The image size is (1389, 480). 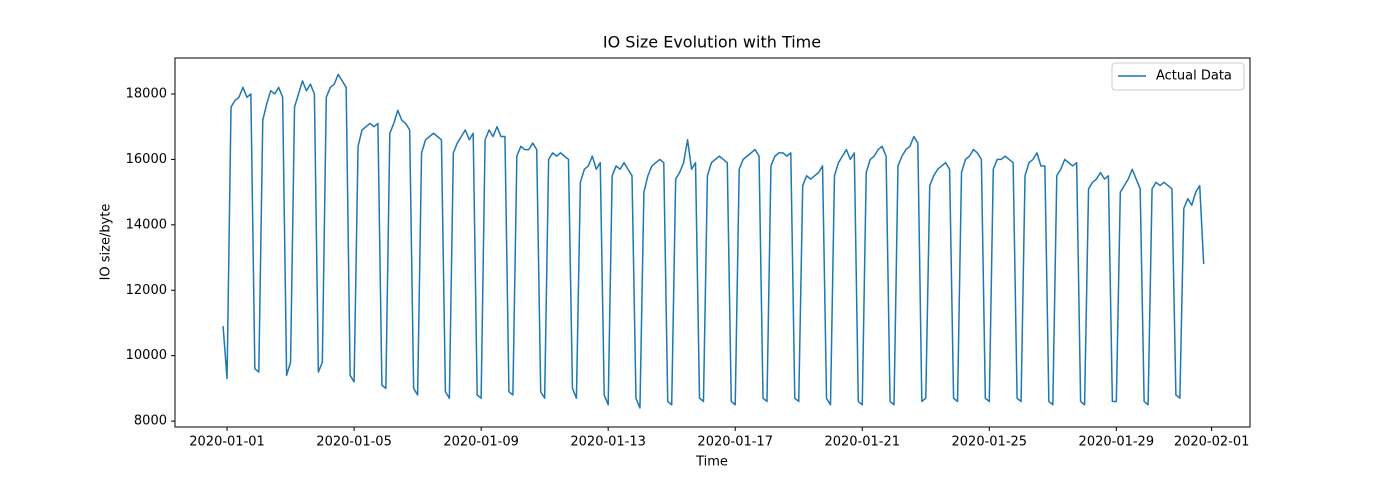 I want to click on y-tick-label: 14000, so click(x=146, y=224).